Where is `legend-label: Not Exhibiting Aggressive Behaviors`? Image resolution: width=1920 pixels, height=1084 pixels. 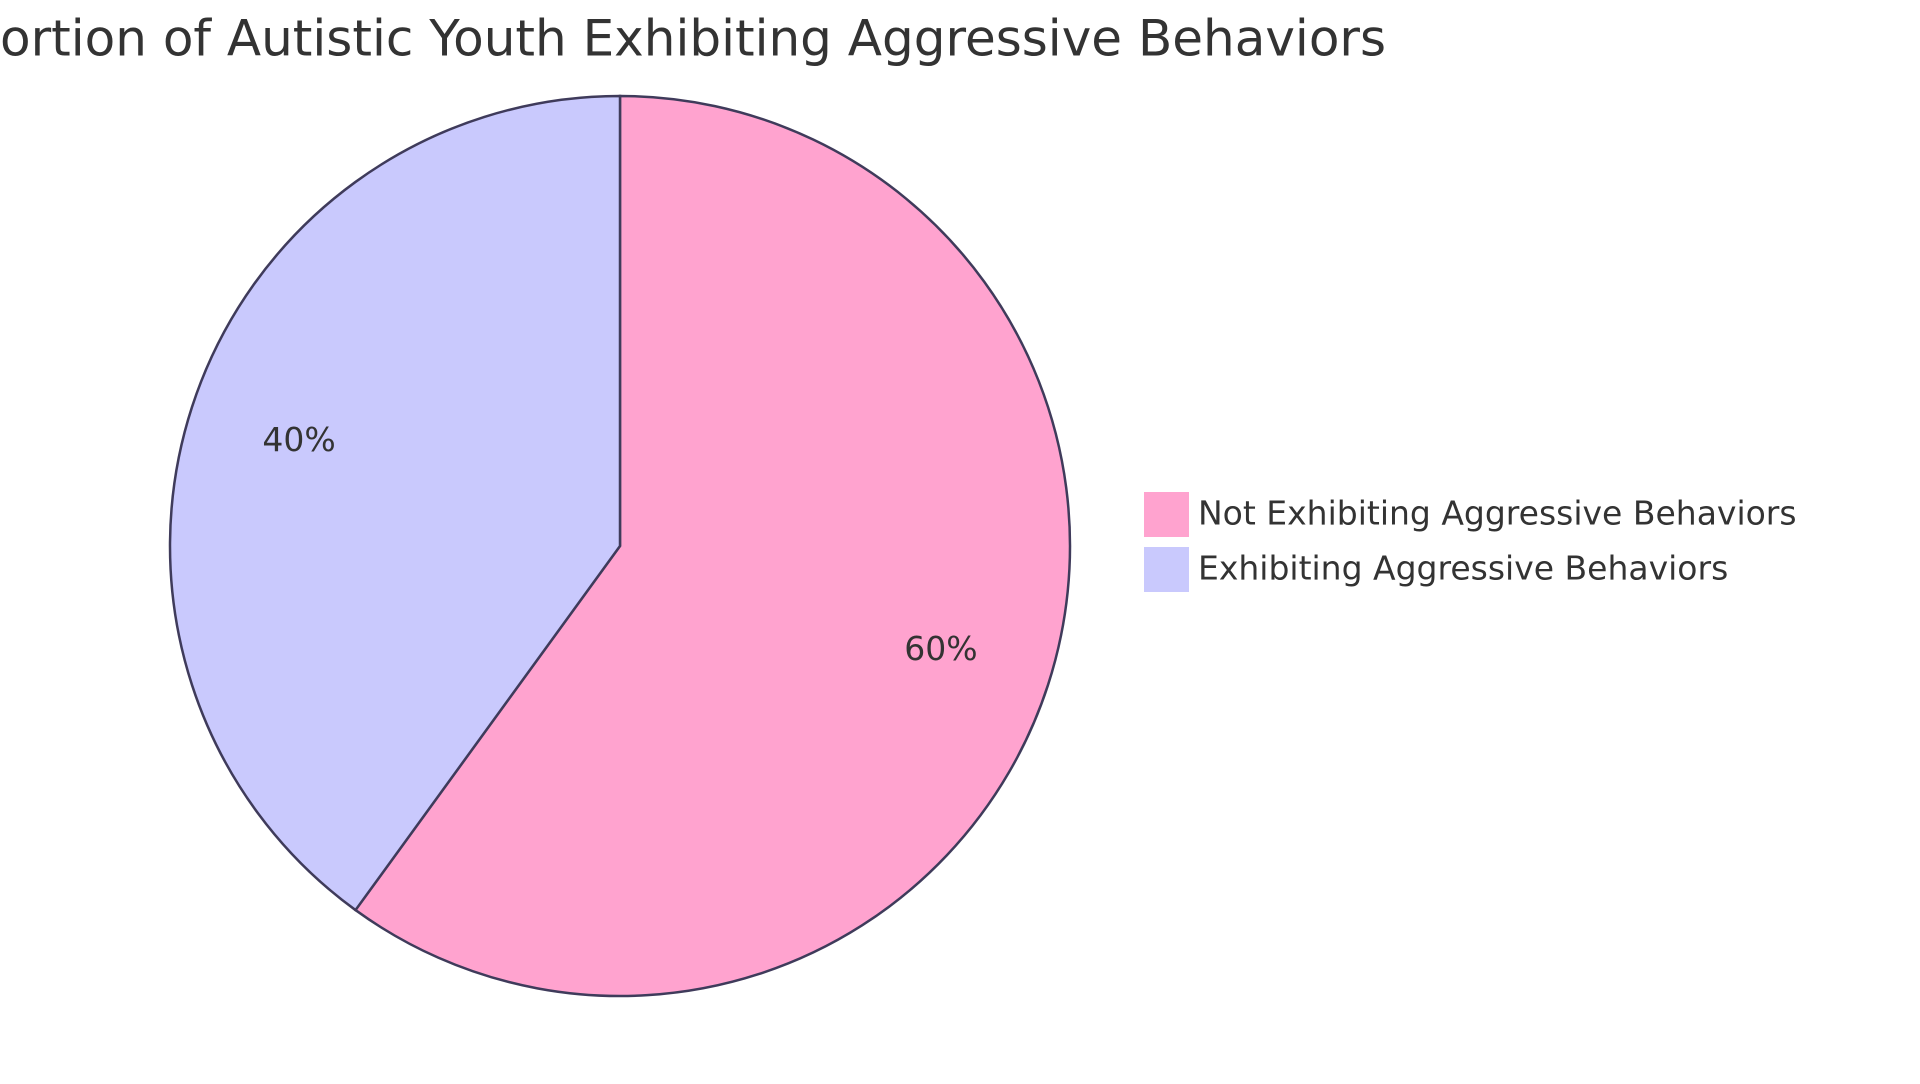
legend-label: Not Exhibiting Aggressive Behaviors is located at coordinates (1497, 513).